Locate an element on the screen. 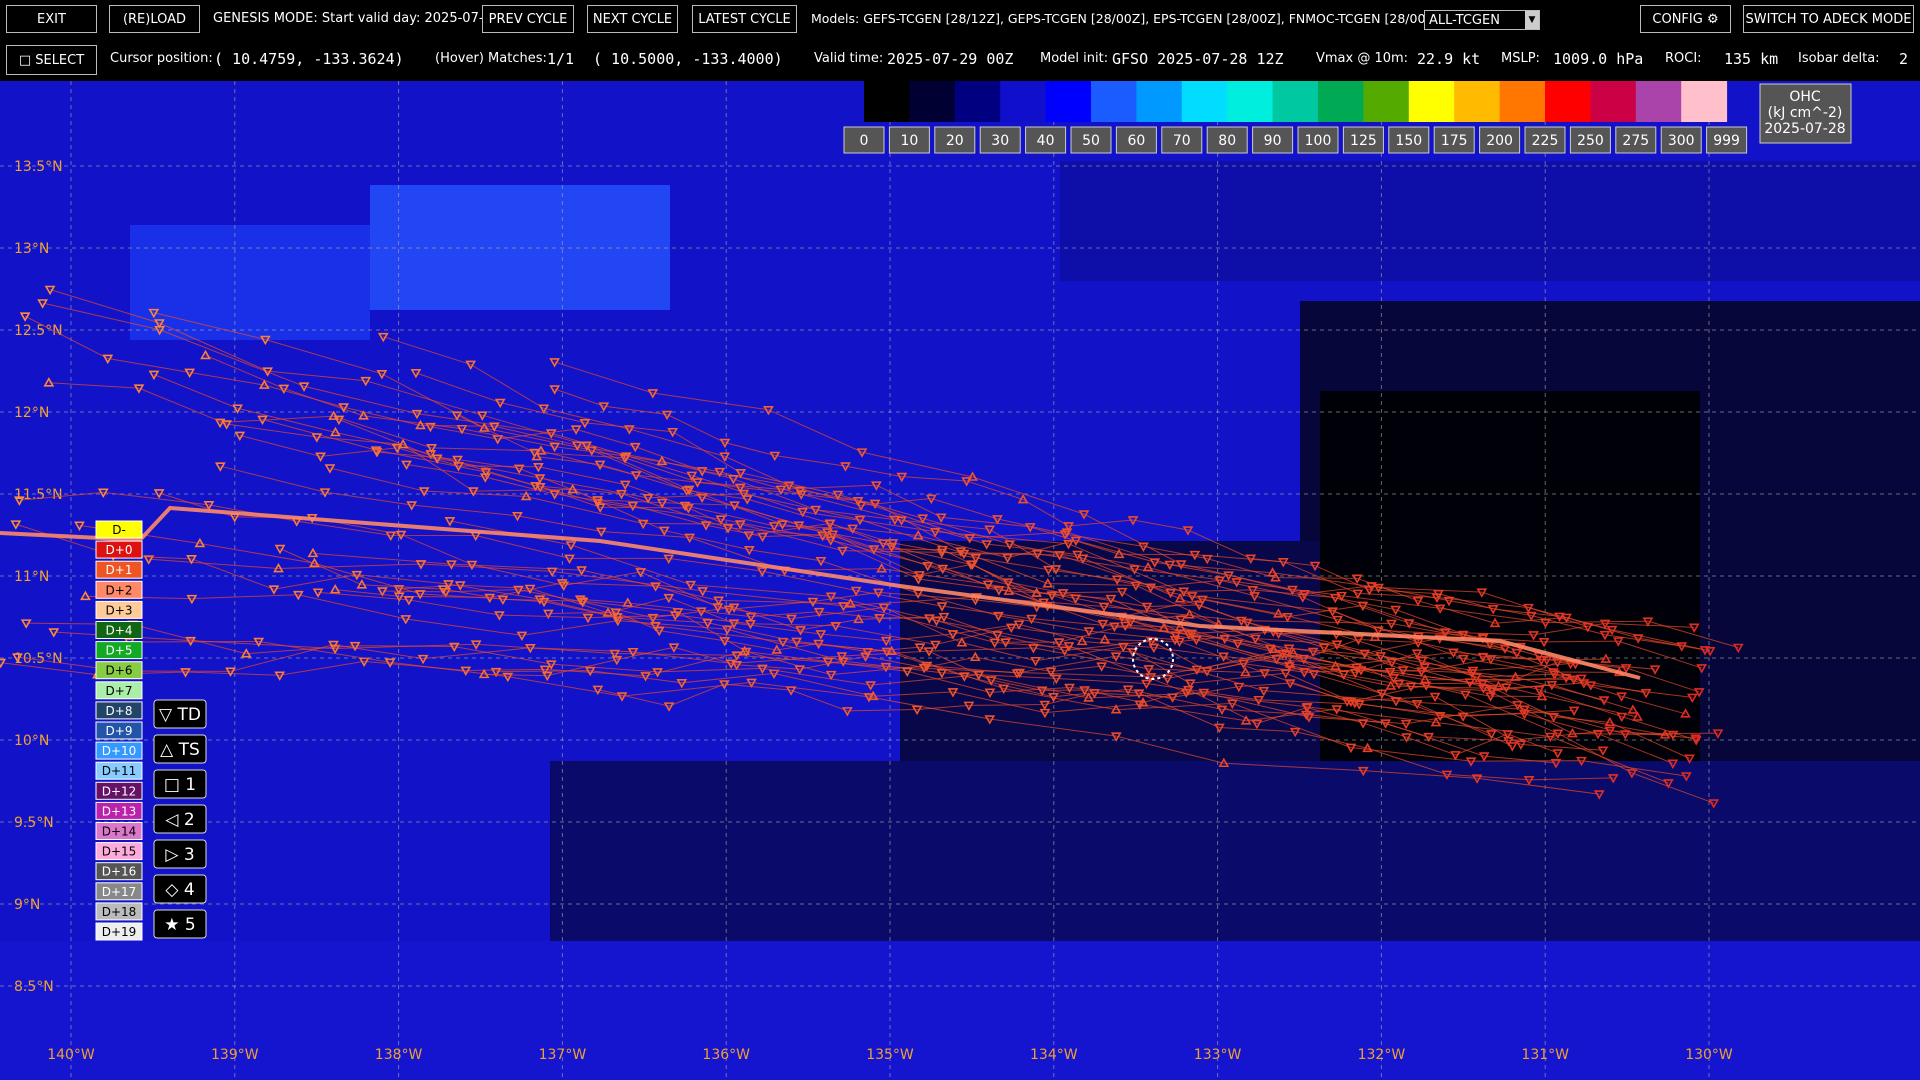 The width and height of the screenshot is (1920, 1080). day-legend-swatch is located at coordinates (119, 911).